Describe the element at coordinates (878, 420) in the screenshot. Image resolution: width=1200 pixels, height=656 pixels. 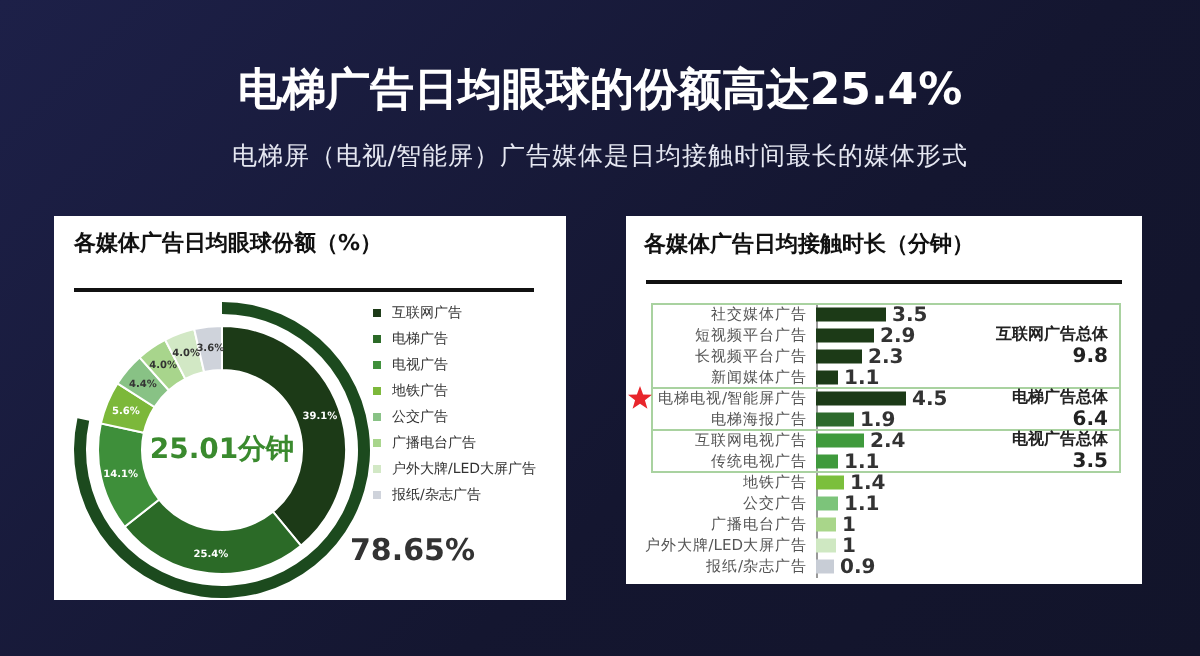
I see `data-label: 1.9` at that location.